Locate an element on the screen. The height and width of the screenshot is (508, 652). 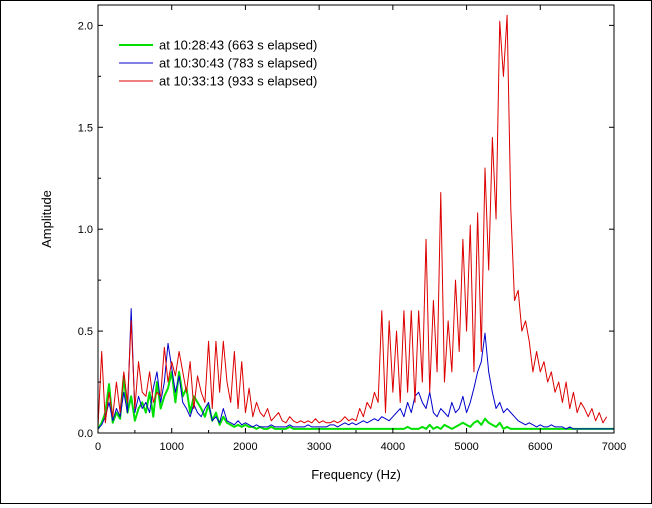
x-tick-label: 0 is located at coordinates (98, 447).